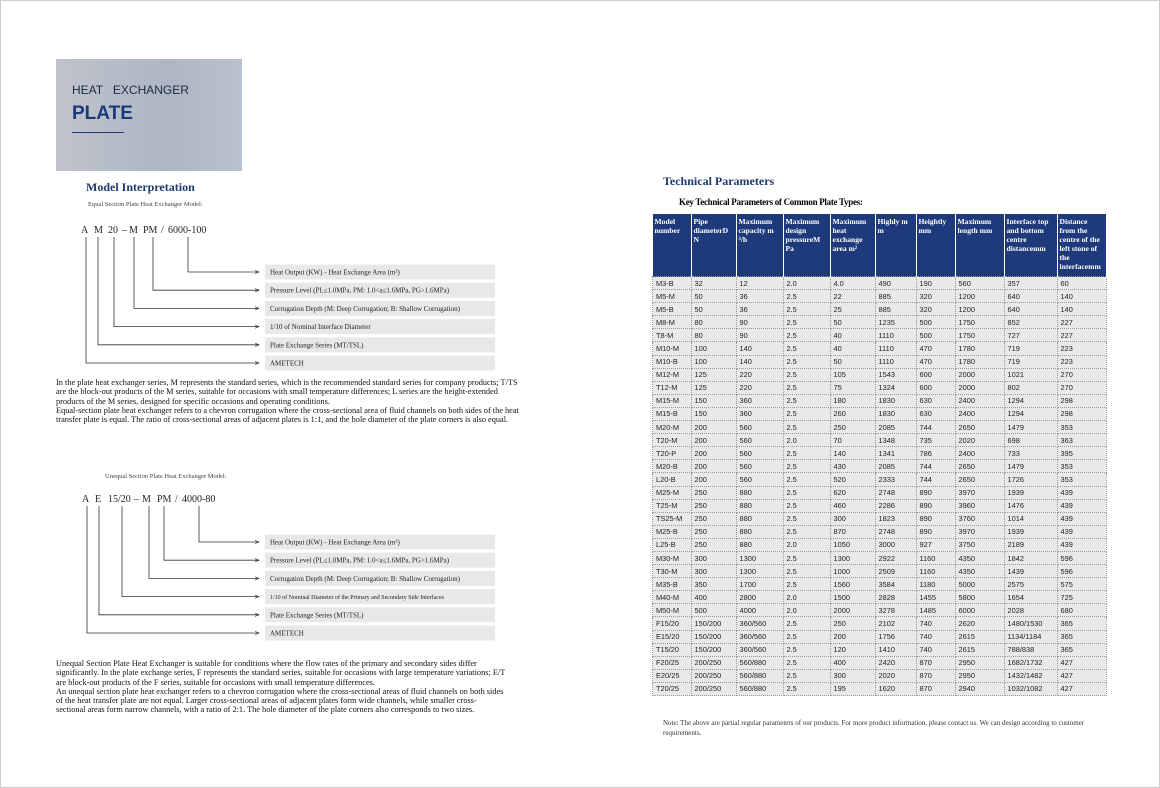  What do you see at coordinates (672, 400) in the screenshot?
I see `table-cell: M15-M` at bounding box center [672, 400].